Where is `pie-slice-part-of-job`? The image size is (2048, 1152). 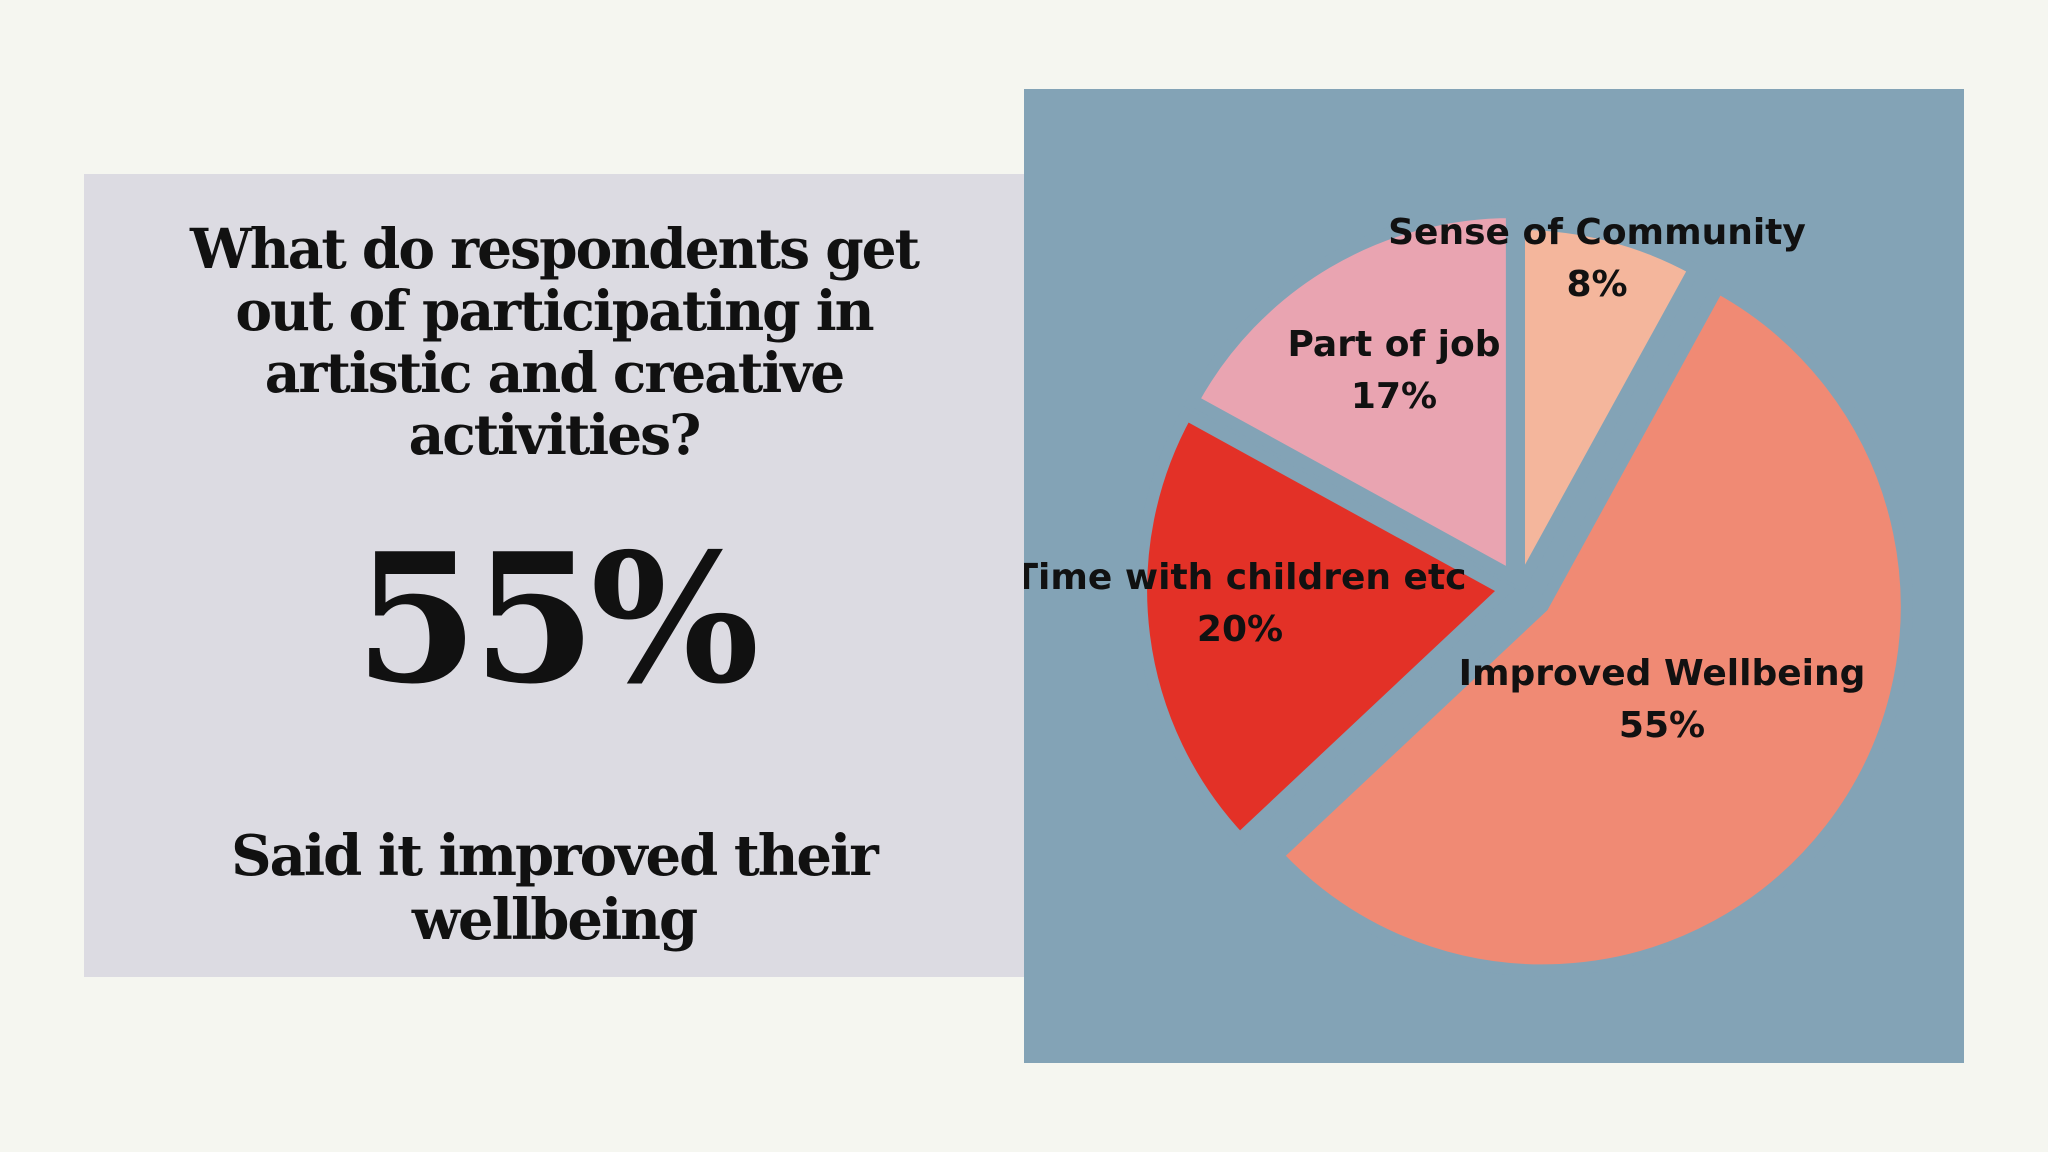
pie-slice-part-of-job is located at coordinates (1351, 396).